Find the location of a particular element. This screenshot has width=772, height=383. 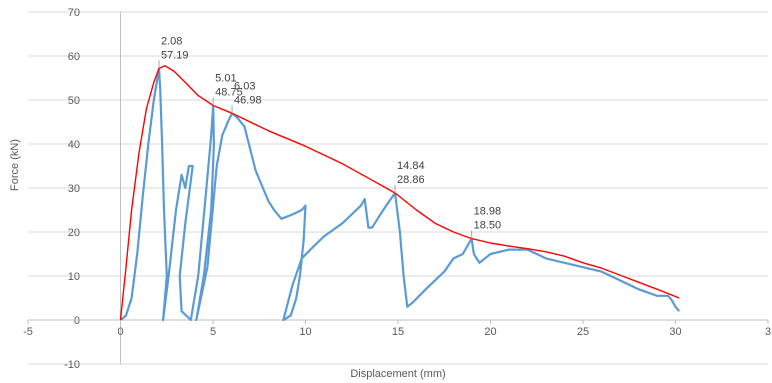

y-tick-label: 30 is located at coordinates (74, 189).